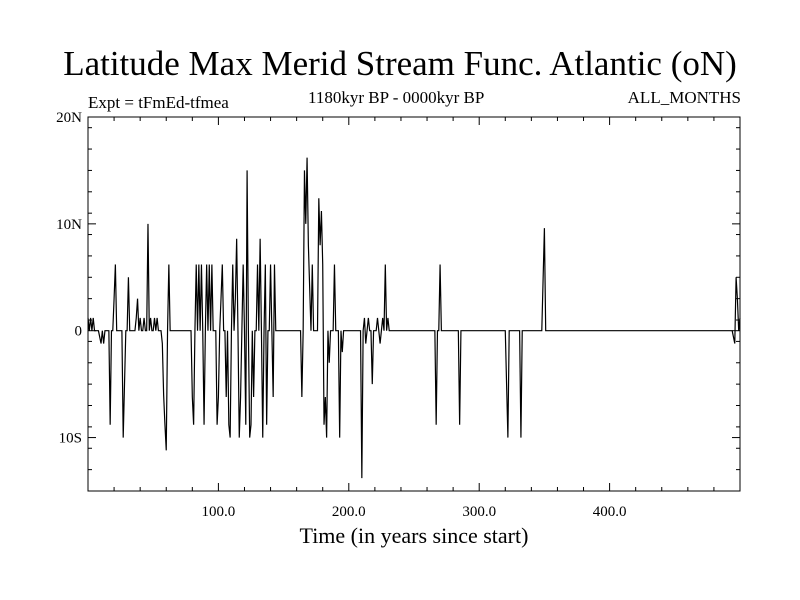  I want to click on y-tick-label: 0, so click(79, 332).